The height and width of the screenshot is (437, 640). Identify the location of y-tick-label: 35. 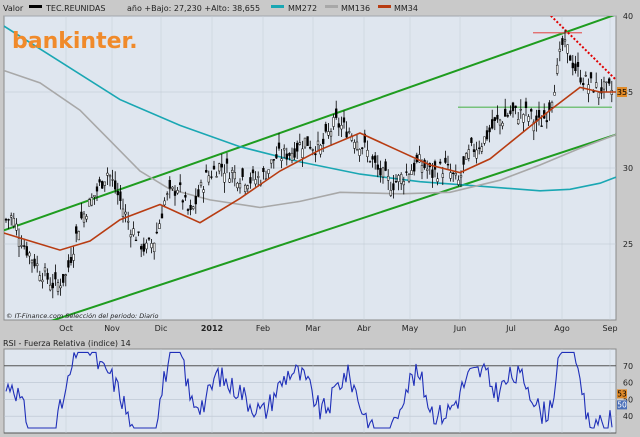
(628, 92).